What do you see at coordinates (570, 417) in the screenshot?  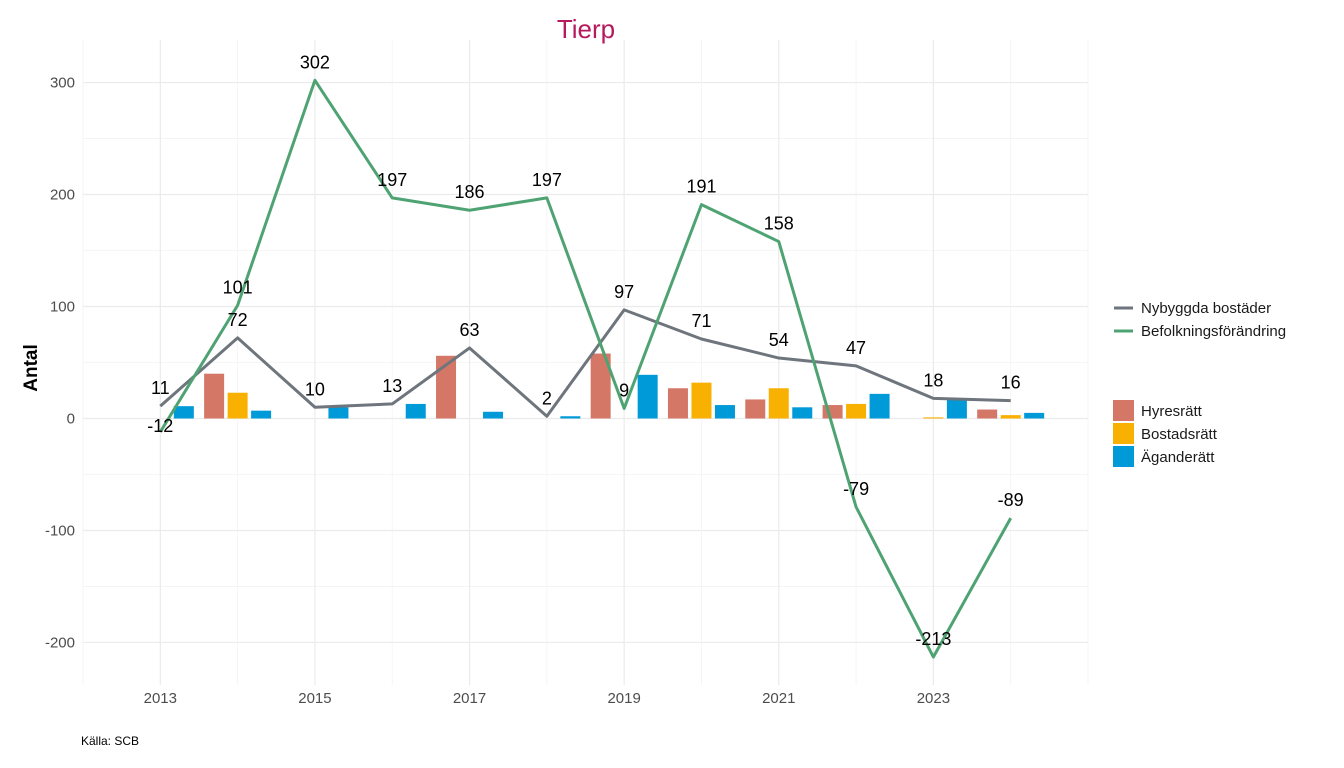 I see `bar-gandertt-2018` at bounding box center [570, 417].